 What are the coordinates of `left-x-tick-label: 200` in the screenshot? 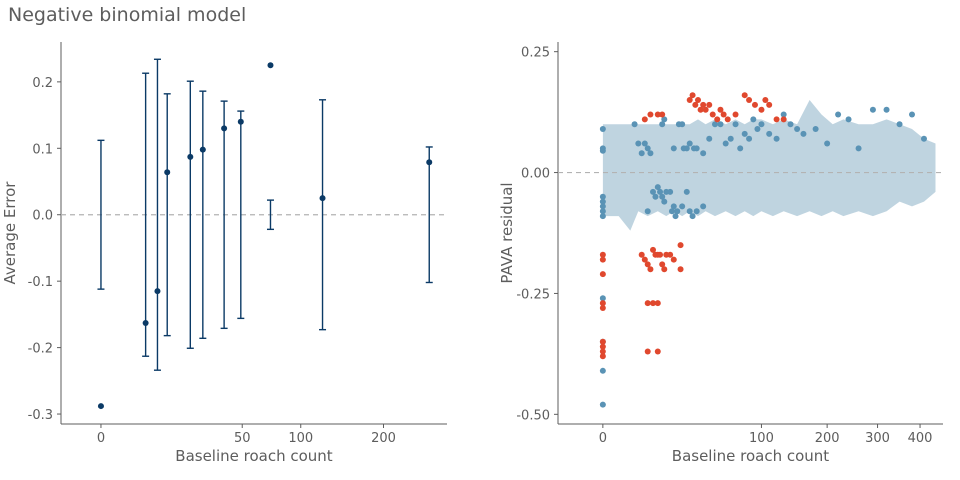 It's located at (383, 438).